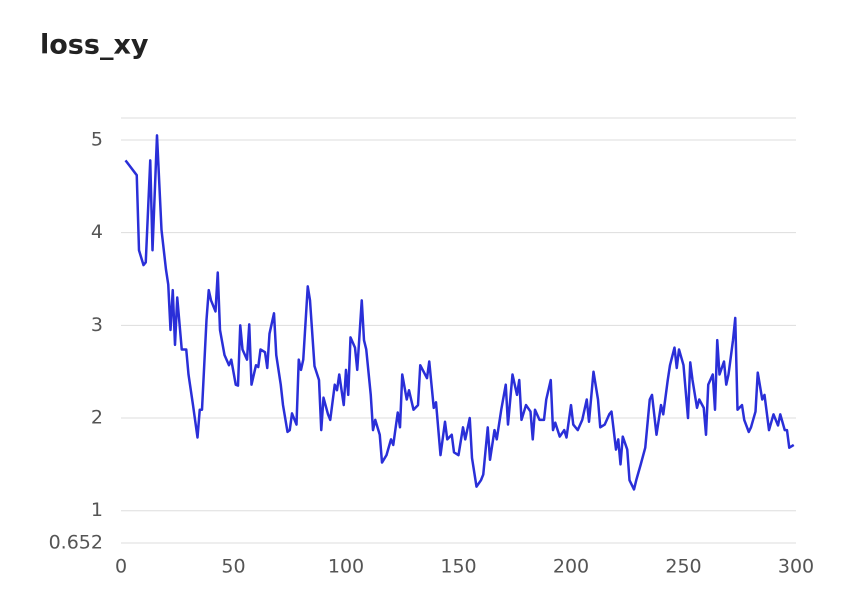  What do you see at coordinates (796, 567) in the screenshot?
I see `x-tick-label: 300` at bounding box center [796, 567].